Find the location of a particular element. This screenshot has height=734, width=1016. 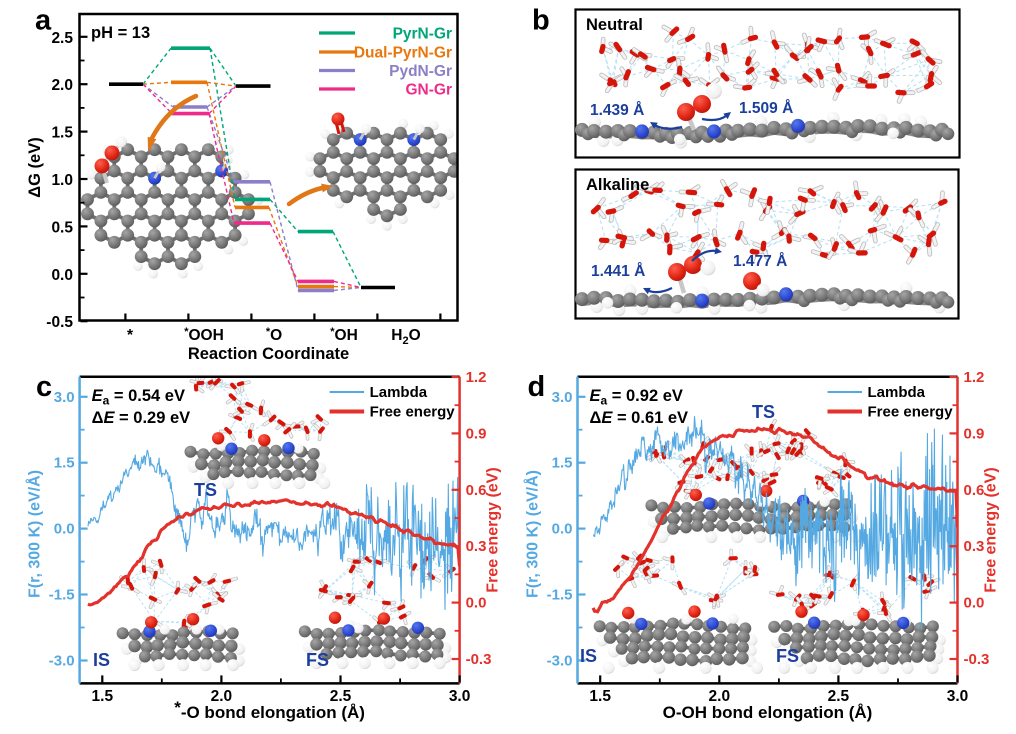

svg-text: ΔG (eV) is located at coordinates (35, 167).